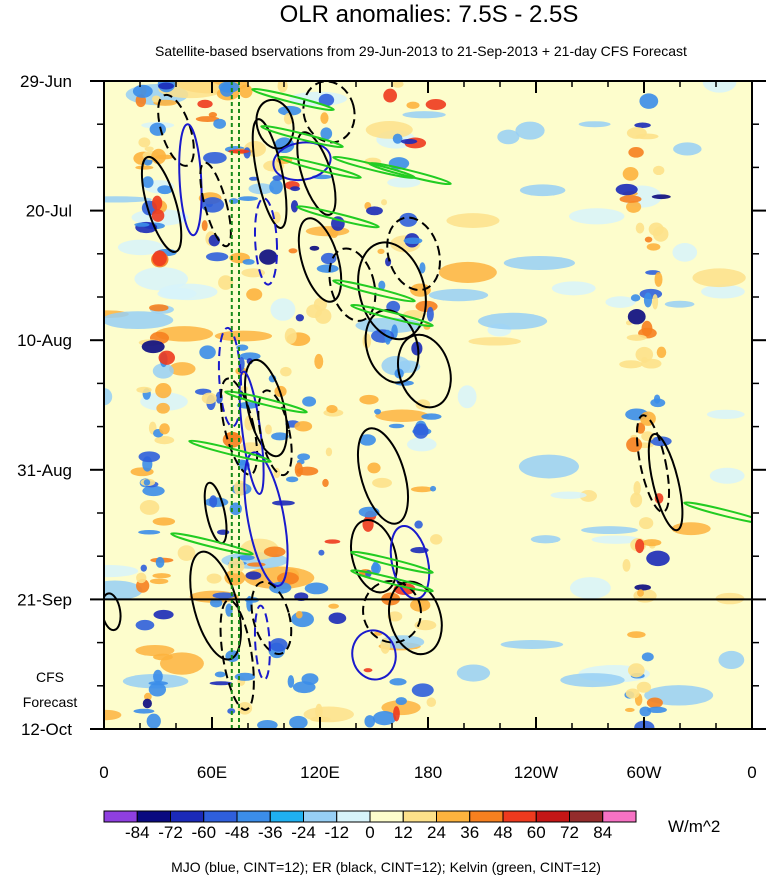 The height and width of the screenshot is (878, 771). I want to click on y-tick-label: 31-Aug, so click(44, 470).